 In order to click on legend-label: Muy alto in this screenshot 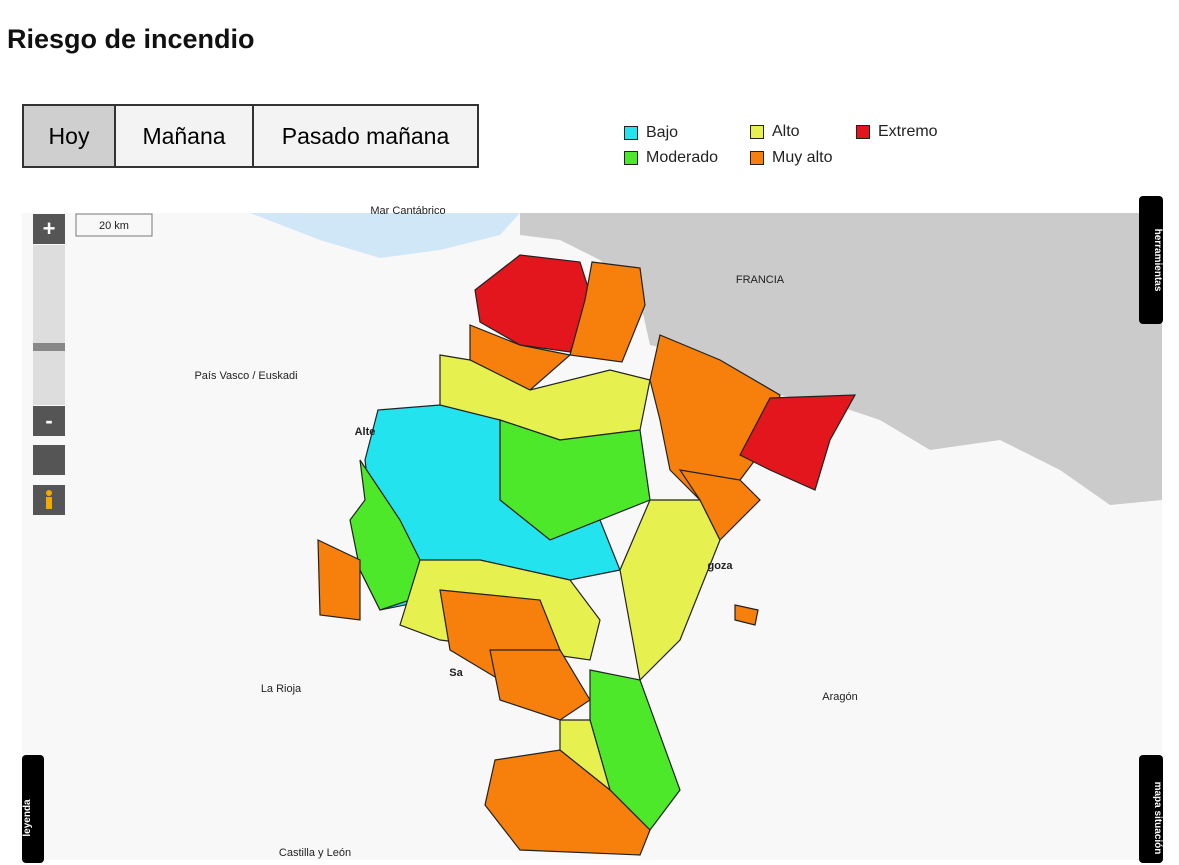, I will do `click(802, 157)`.